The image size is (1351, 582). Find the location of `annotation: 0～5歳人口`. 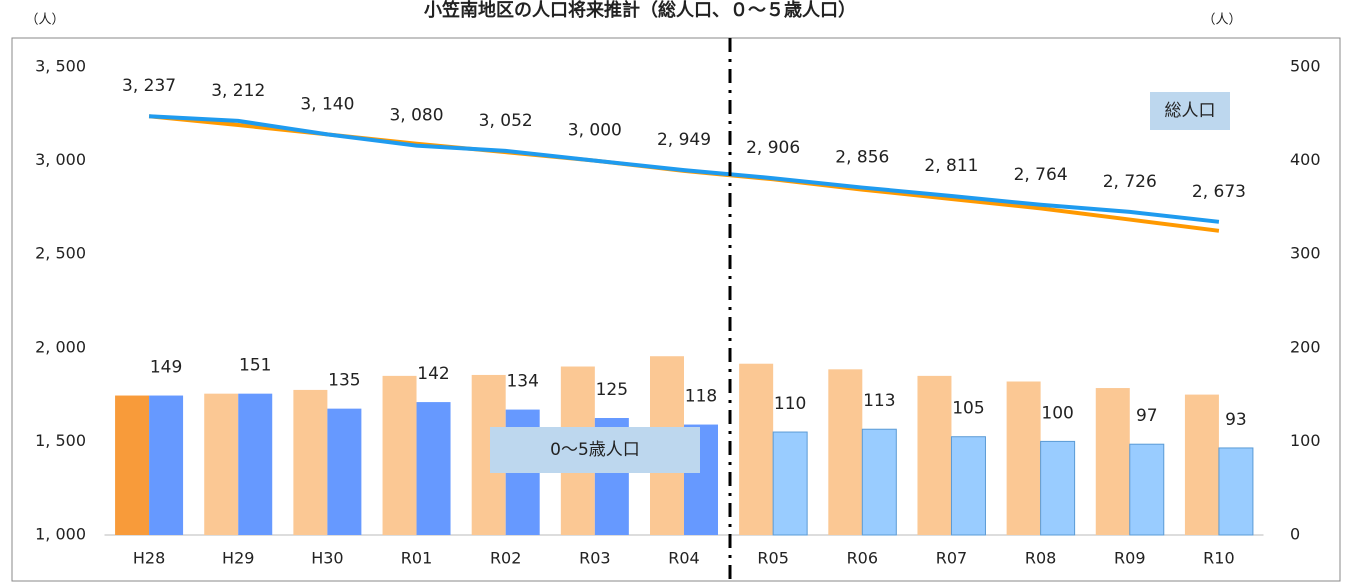

annotation: 0～5歳人口 is located at coordinates (595, 450).